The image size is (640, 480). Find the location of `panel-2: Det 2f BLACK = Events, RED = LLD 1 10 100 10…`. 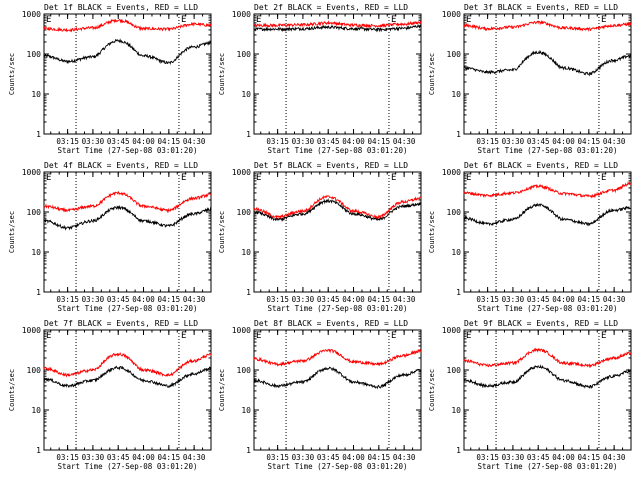

panel-2: Det 2f BLACK = Events, RED = LLD 1 10 100 10… is located at coordinates (320, 79).